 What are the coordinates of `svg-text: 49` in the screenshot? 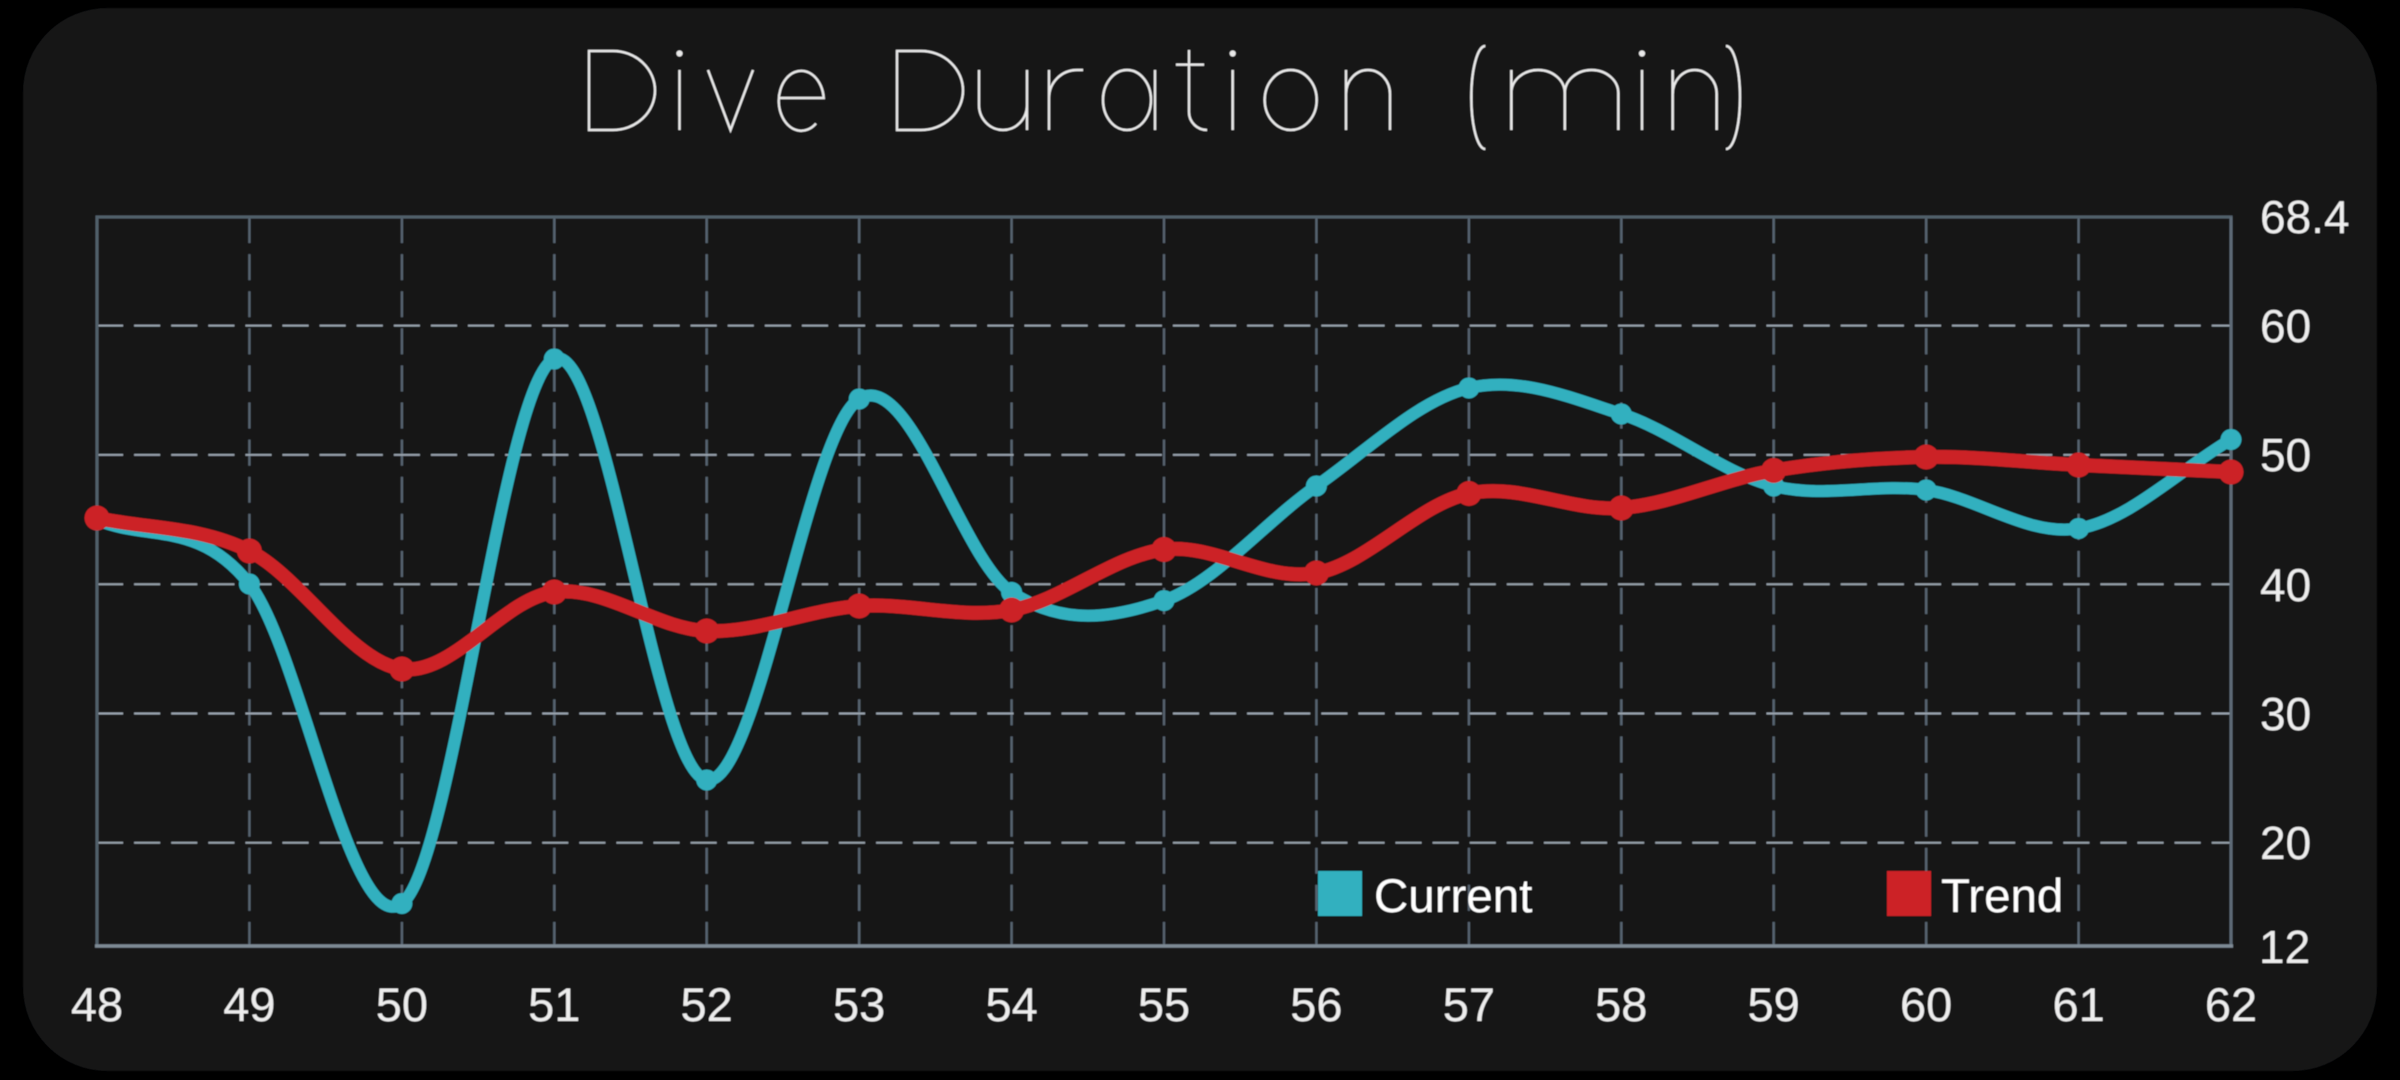 It's located at (249, 1004).